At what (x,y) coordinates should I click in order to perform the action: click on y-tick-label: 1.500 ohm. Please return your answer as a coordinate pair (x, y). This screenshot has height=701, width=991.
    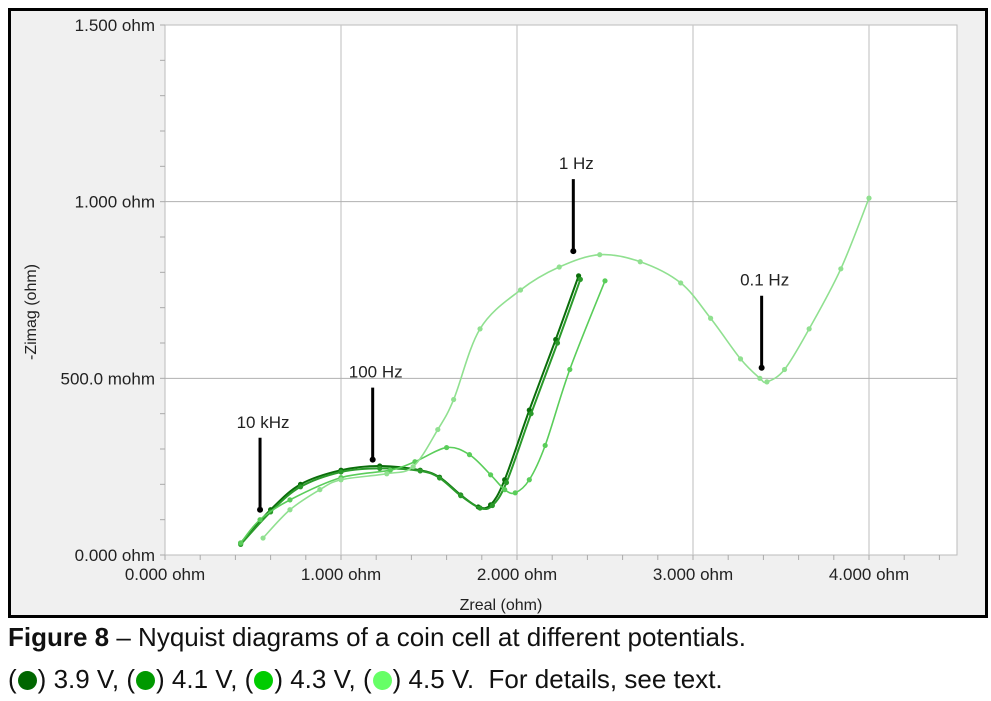
    Looking at the image, I should click on (115, 25).